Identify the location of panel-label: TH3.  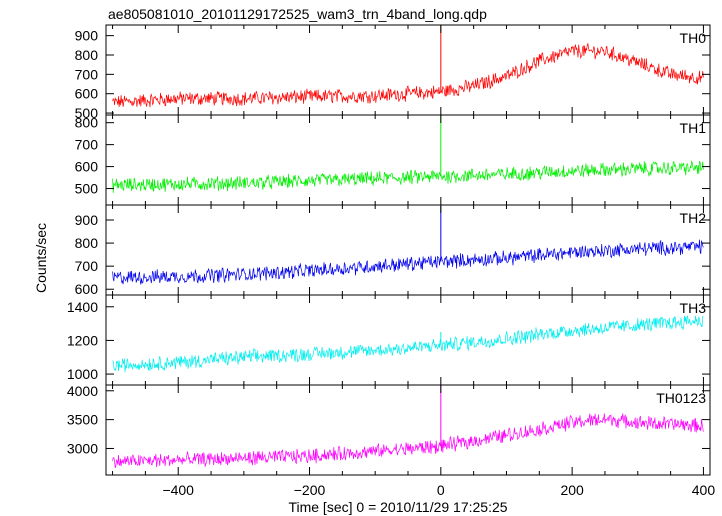
(693, 308).